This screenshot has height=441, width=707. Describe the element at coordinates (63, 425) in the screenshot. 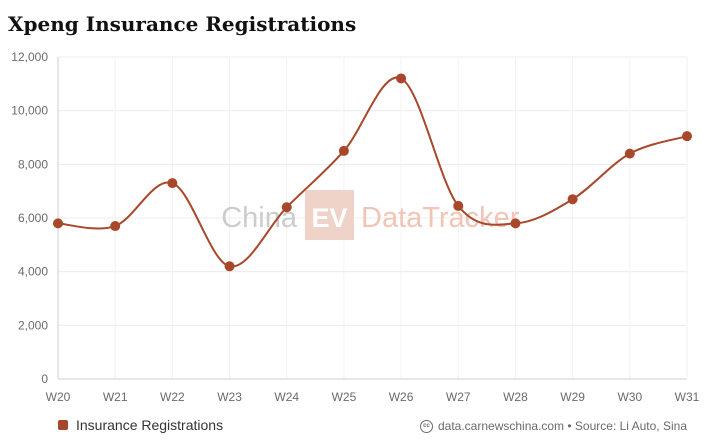

I see `legend-swatch` at that location.